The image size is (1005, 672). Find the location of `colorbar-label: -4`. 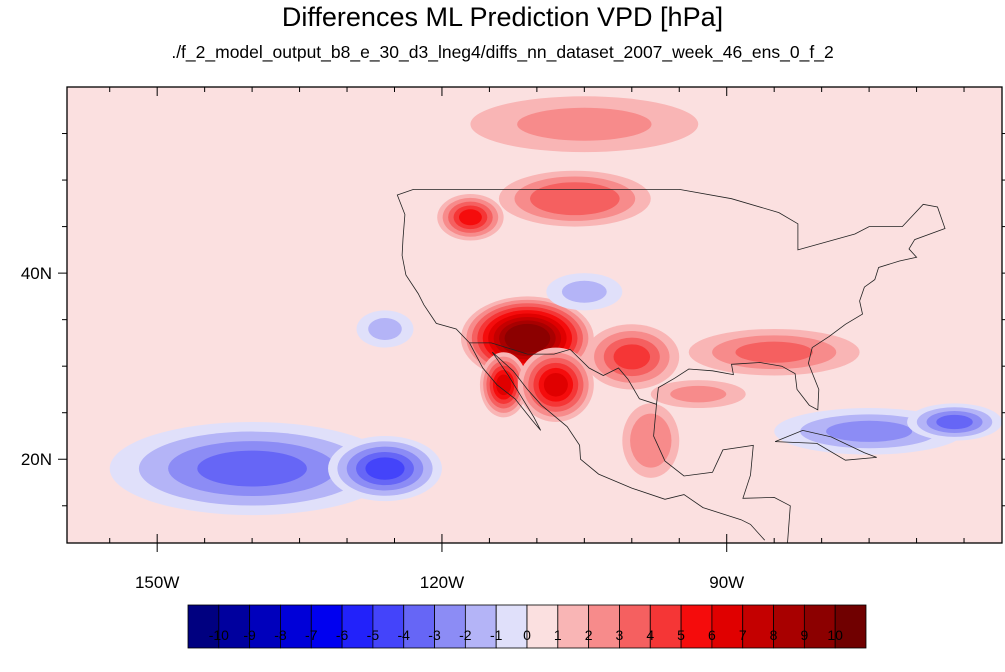

colorbar-label: -4 is located at coordinates (403, 635).